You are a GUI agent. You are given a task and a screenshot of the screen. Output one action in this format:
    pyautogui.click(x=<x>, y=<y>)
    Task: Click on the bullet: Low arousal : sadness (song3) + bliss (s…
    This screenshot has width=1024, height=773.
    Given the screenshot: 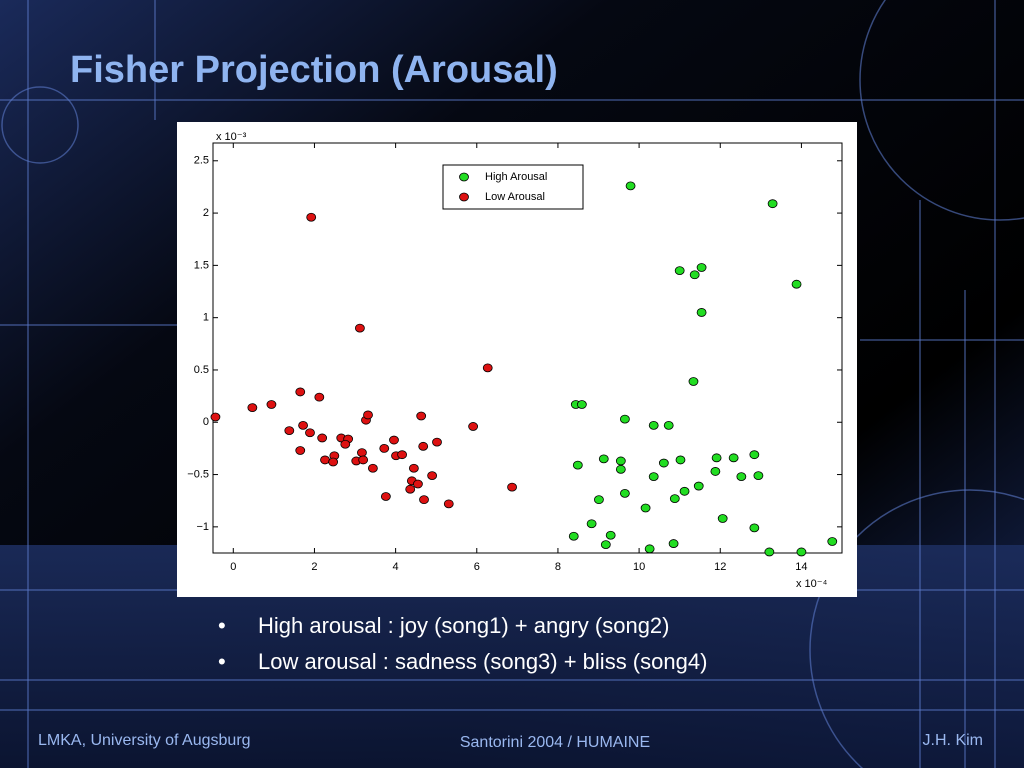 What is the action you would take?
    pyautogui.click(x=482, y=661)
    